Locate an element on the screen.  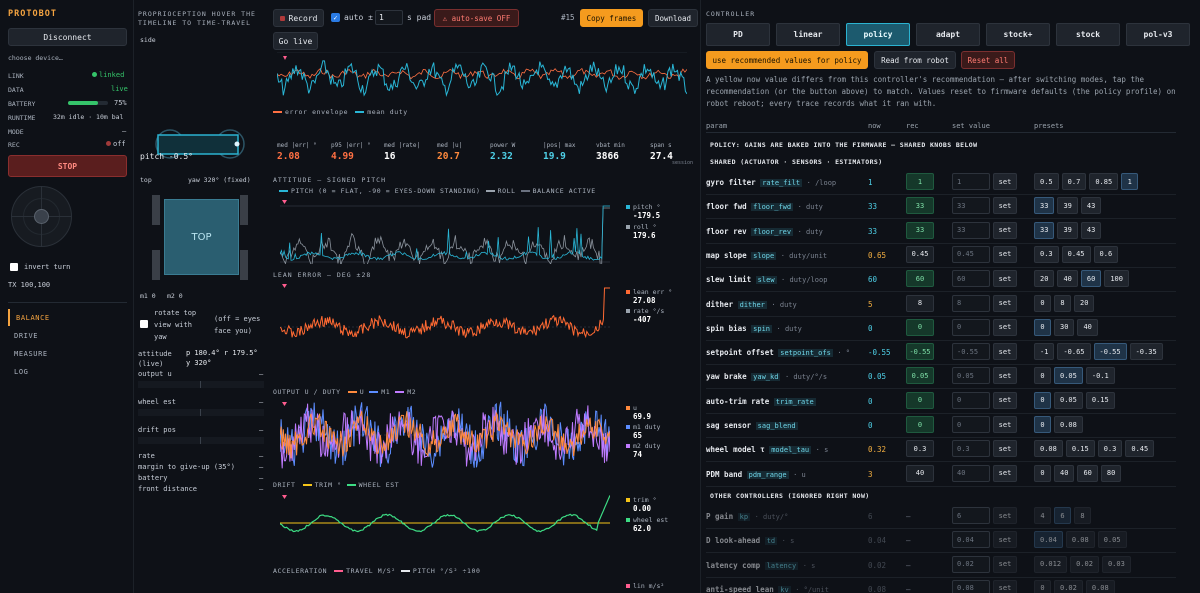
stop-button: STOP is located at coordinates (67, 166).